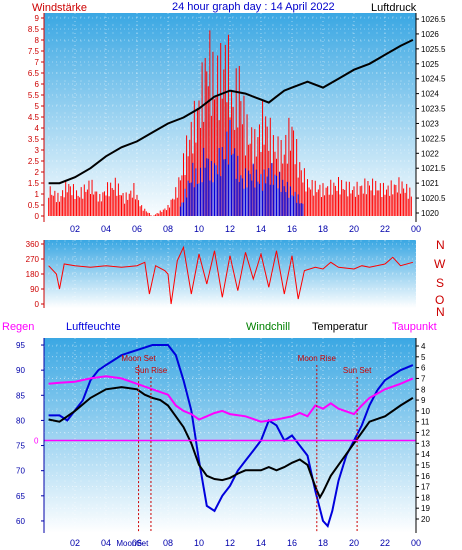 Image resolution: width=462 pixels, height=550 pixels. Describe the element at coordinates (439, 300) in the screenshot. I see `compass-o: O` at that location.